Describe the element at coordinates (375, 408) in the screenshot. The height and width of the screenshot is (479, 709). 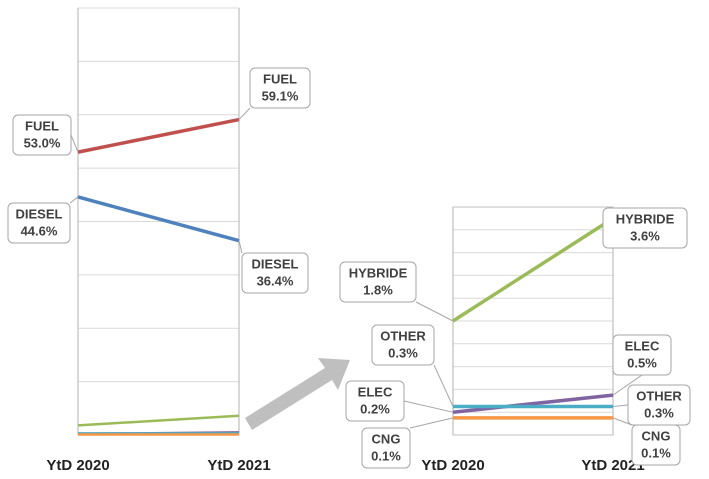
I see `data-label: 0.2%` at that location.